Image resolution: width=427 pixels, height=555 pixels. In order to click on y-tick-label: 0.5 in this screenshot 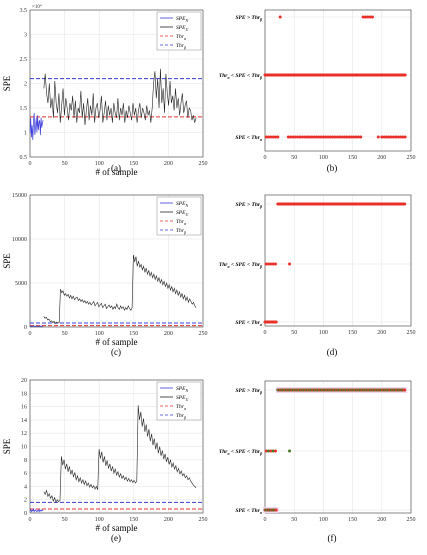, I will do `click(24, 158)`.